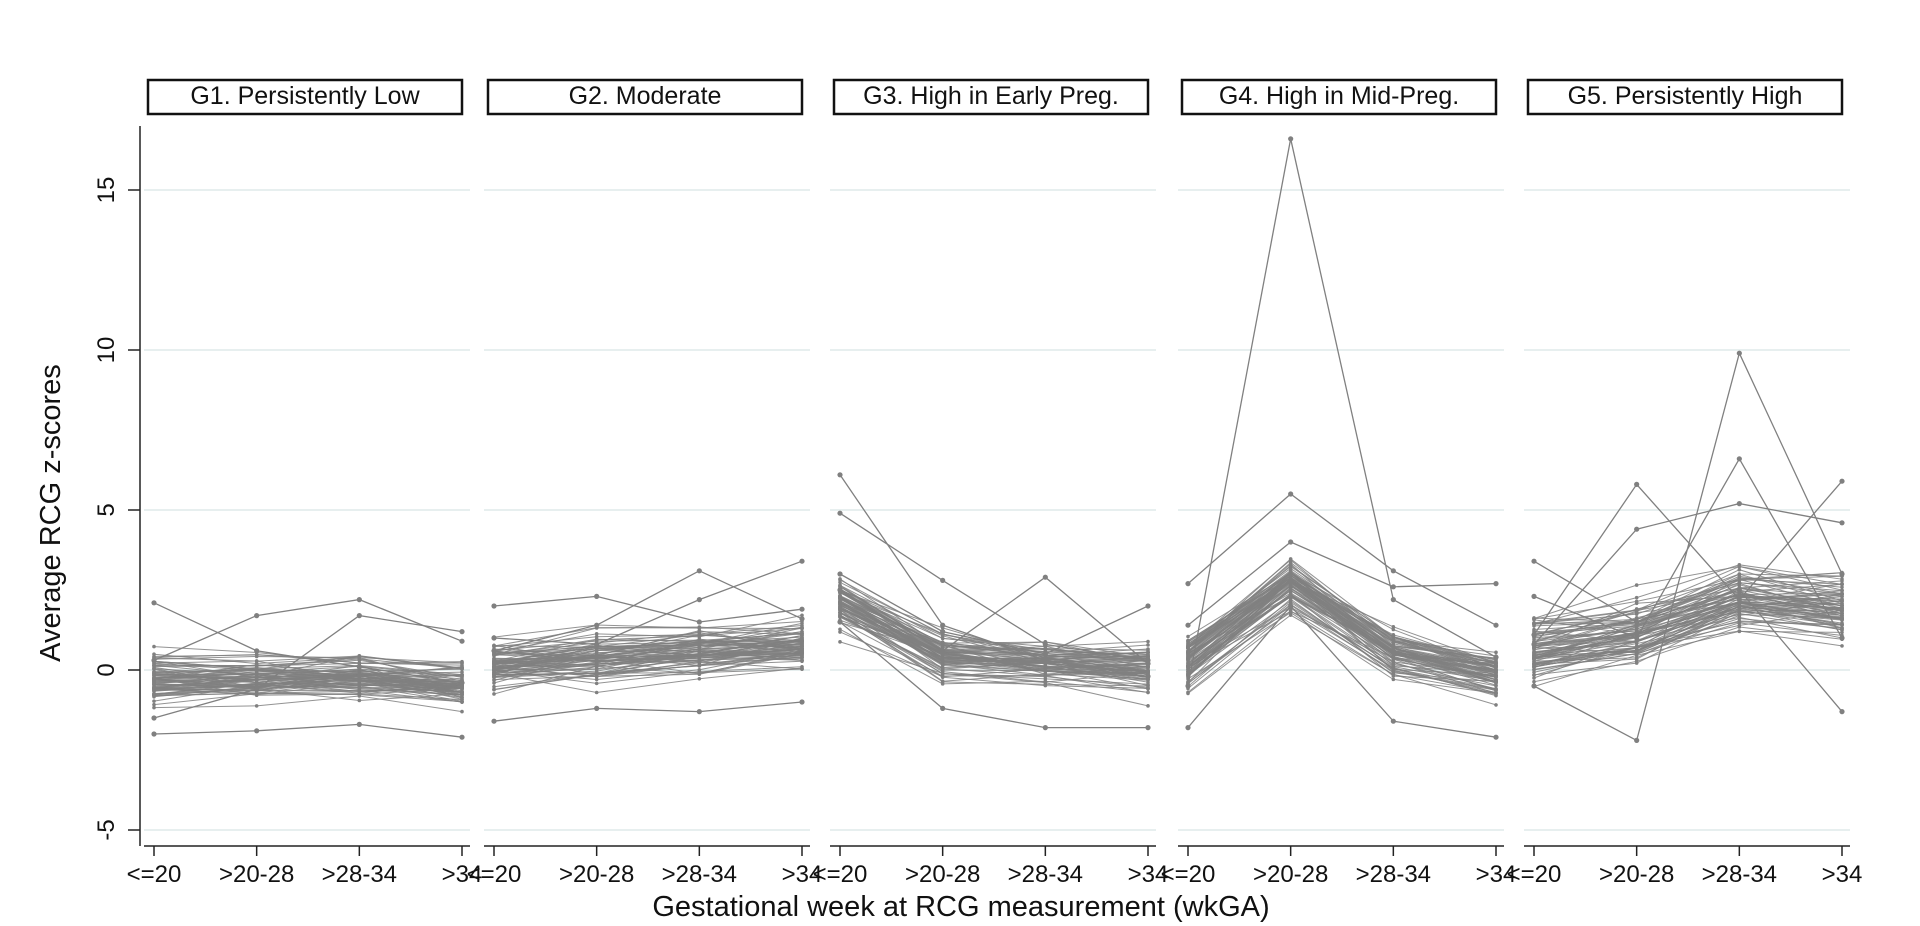 The height and width of the screenshot is (926, 1920). What do you see at coordinates (305, 96) in the screenshot?
I see `panel-title: G1. Persistently Low` at bounding box center [305, 96].